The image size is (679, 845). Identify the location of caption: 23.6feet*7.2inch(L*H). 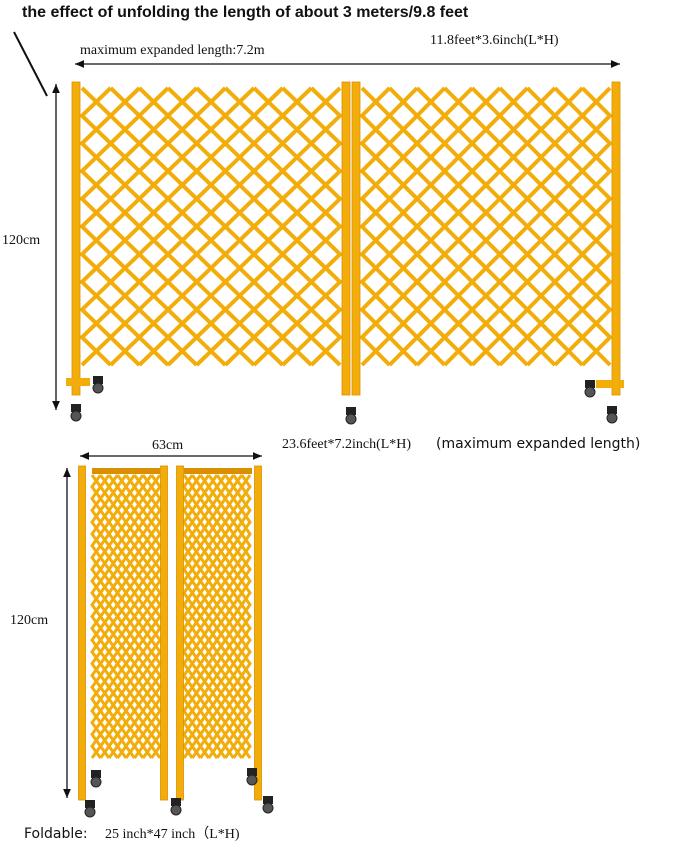
(346, 444).